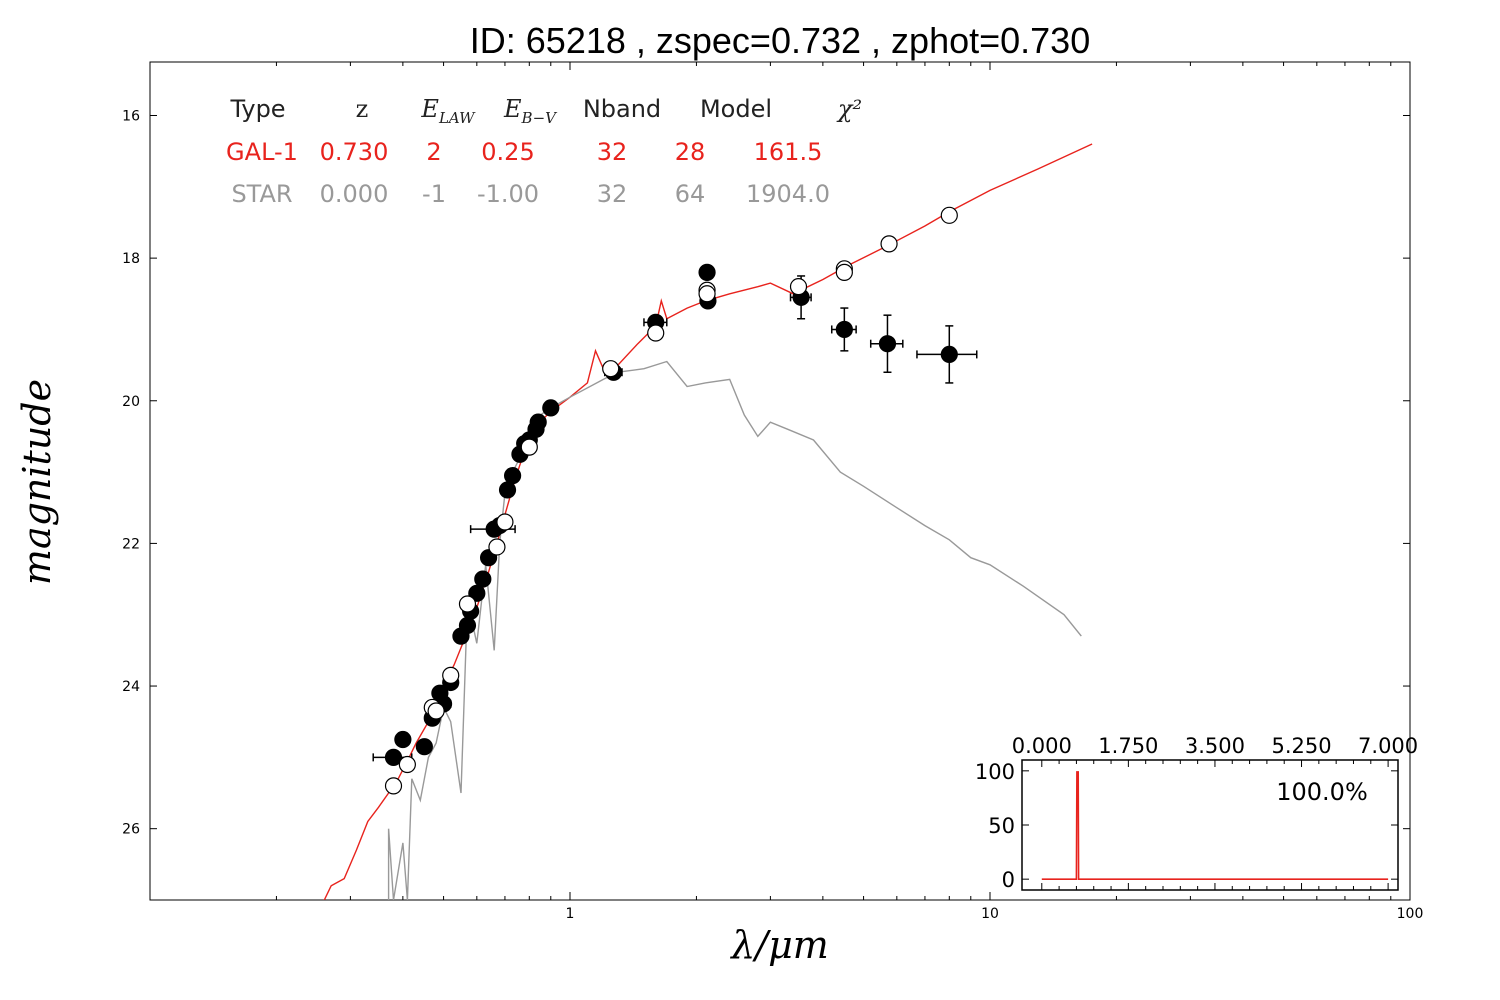 This screenshot has width=1500, height=1000. Describe the element at coordinates (433, 152) in the screenshot. I see `table-cell: 2` at that location.